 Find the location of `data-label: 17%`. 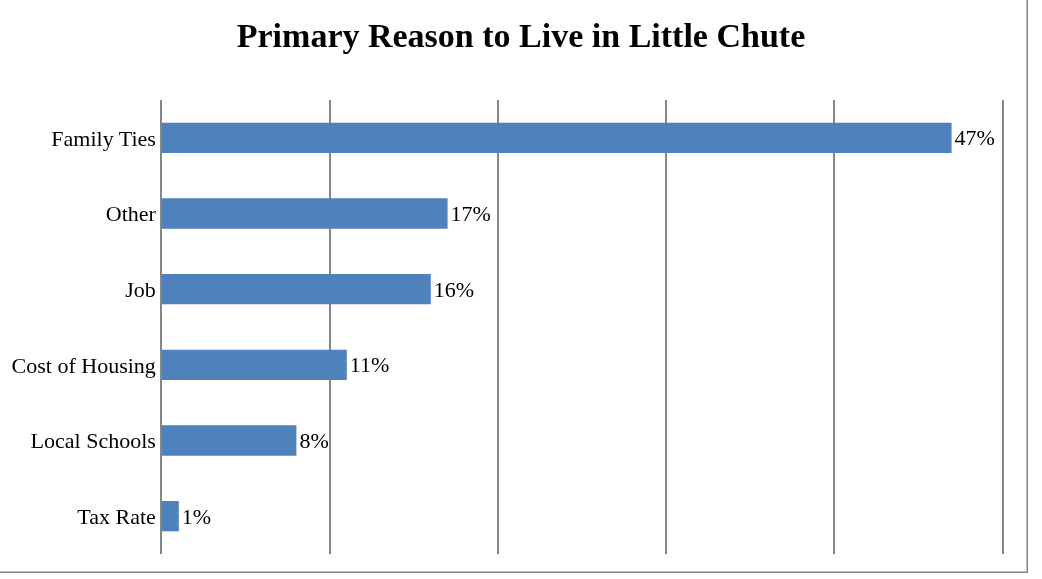

data-label: 17% is located at coordinates (470, 213).